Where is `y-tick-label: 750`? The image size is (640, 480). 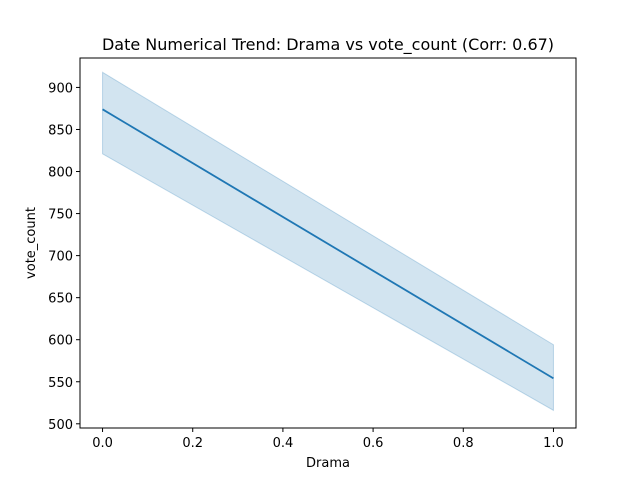
y-tick-label: 750 is located at coordinates (60, 215).